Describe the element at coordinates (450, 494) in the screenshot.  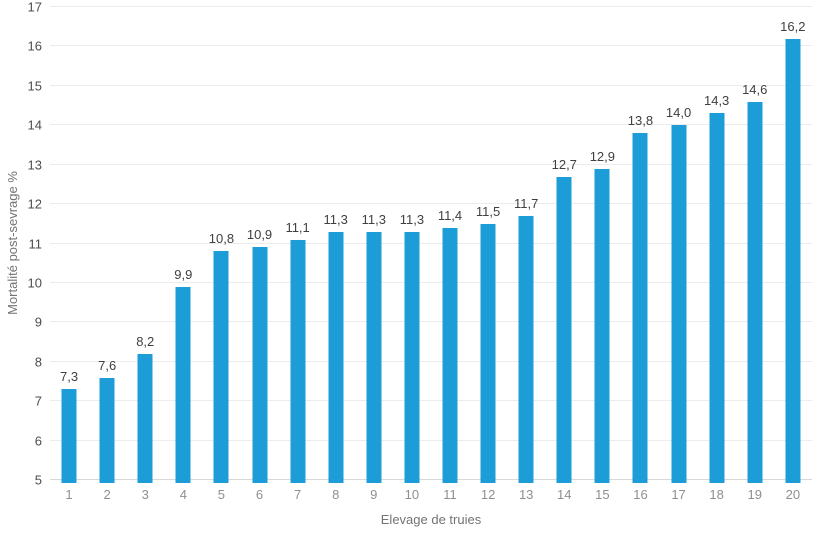
I see `x-tick-label: 11` at that location.